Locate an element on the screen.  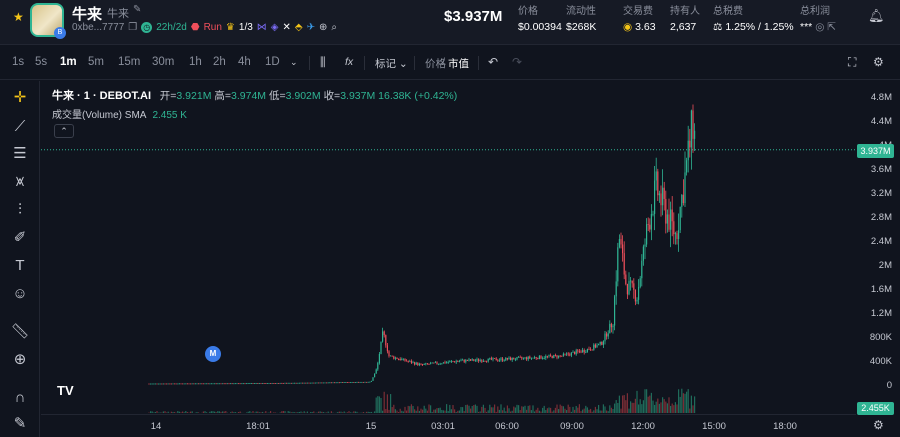
x-twitter-icon: ✕ is located at coordinates (286, 27).